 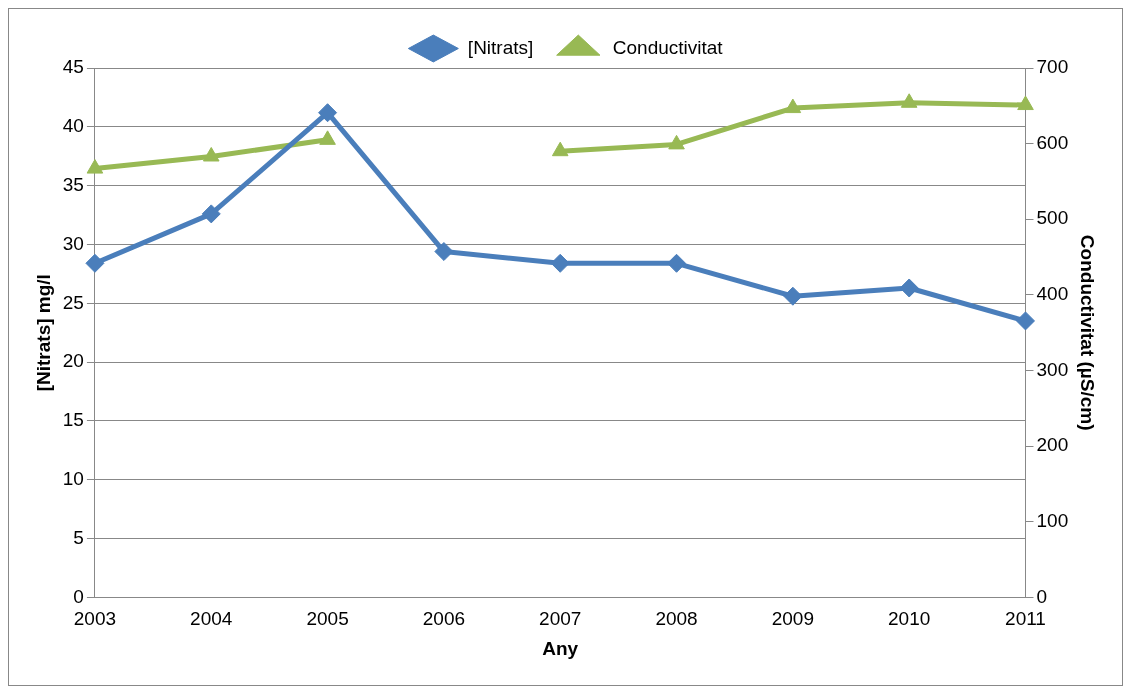 What do you see at coordinates (668, 47) in the screenshot?
I see `legend-label: Conductivitat` at bounding box center [668, 47].